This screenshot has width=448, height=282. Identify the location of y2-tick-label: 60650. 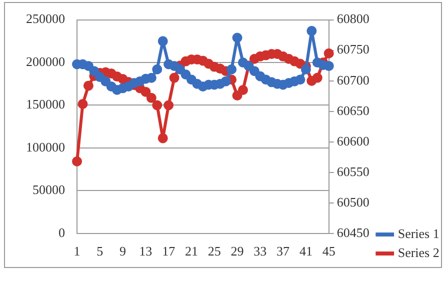
(353, 110).